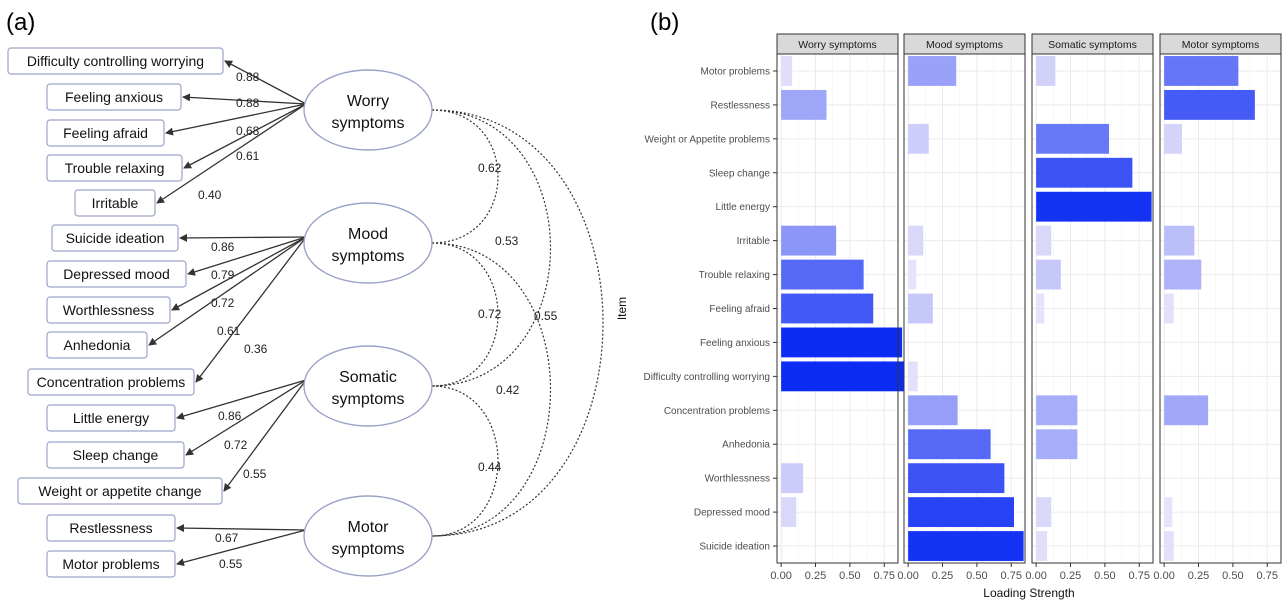  I want to click on item-label: Sleep change, so click(116, 455).